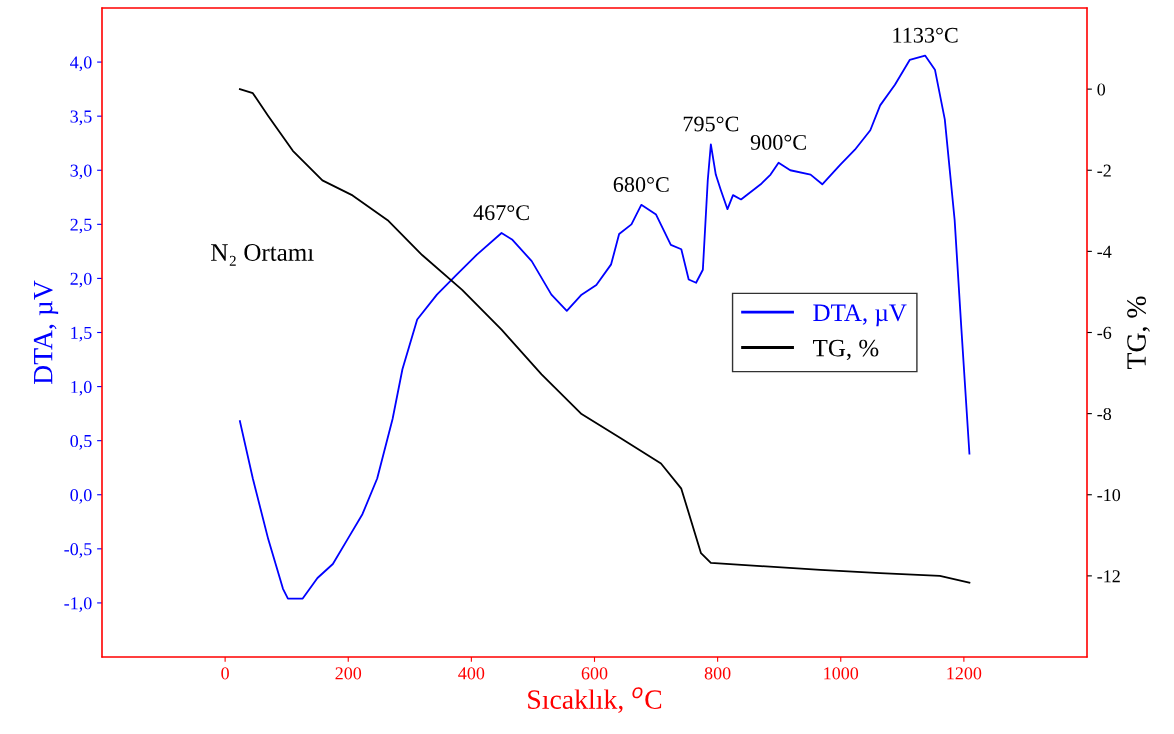 The width and height of the screenshot is (1174, 734). What do you see at coordinates (46, 332) in the screenshot?
I see `y-axis-title: DTA, µV` at bounding box center [46, 332].